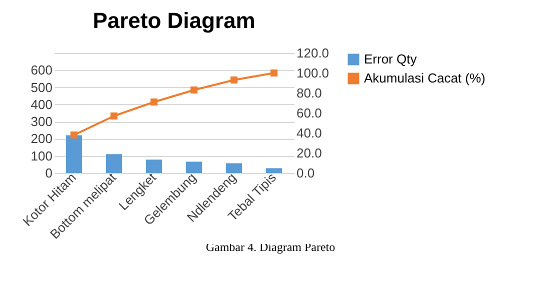  Describe the element at coordinates (313, 73) in the screenshot. I see `y2-tick-label: 100.0` at that location.